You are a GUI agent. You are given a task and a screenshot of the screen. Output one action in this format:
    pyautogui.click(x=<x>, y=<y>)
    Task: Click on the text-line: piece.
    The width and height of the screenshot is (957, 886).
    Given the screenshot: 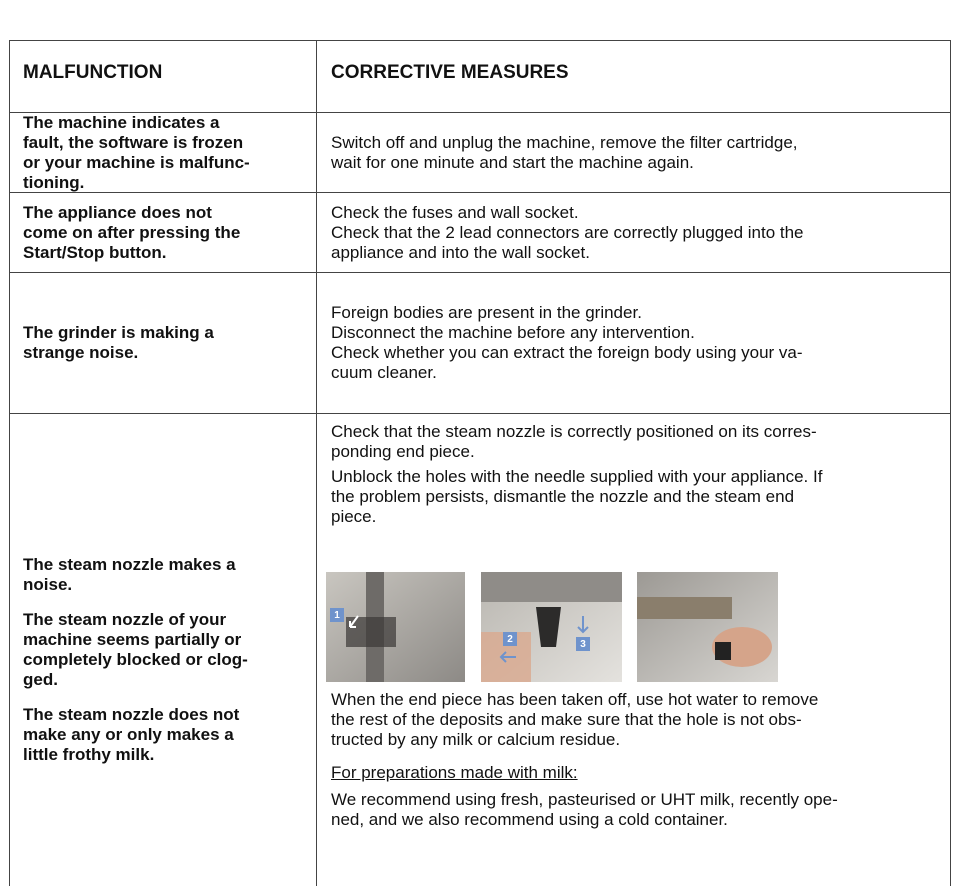 What is the action you would take?
    pyautogui.click(x=354, y=516)
    